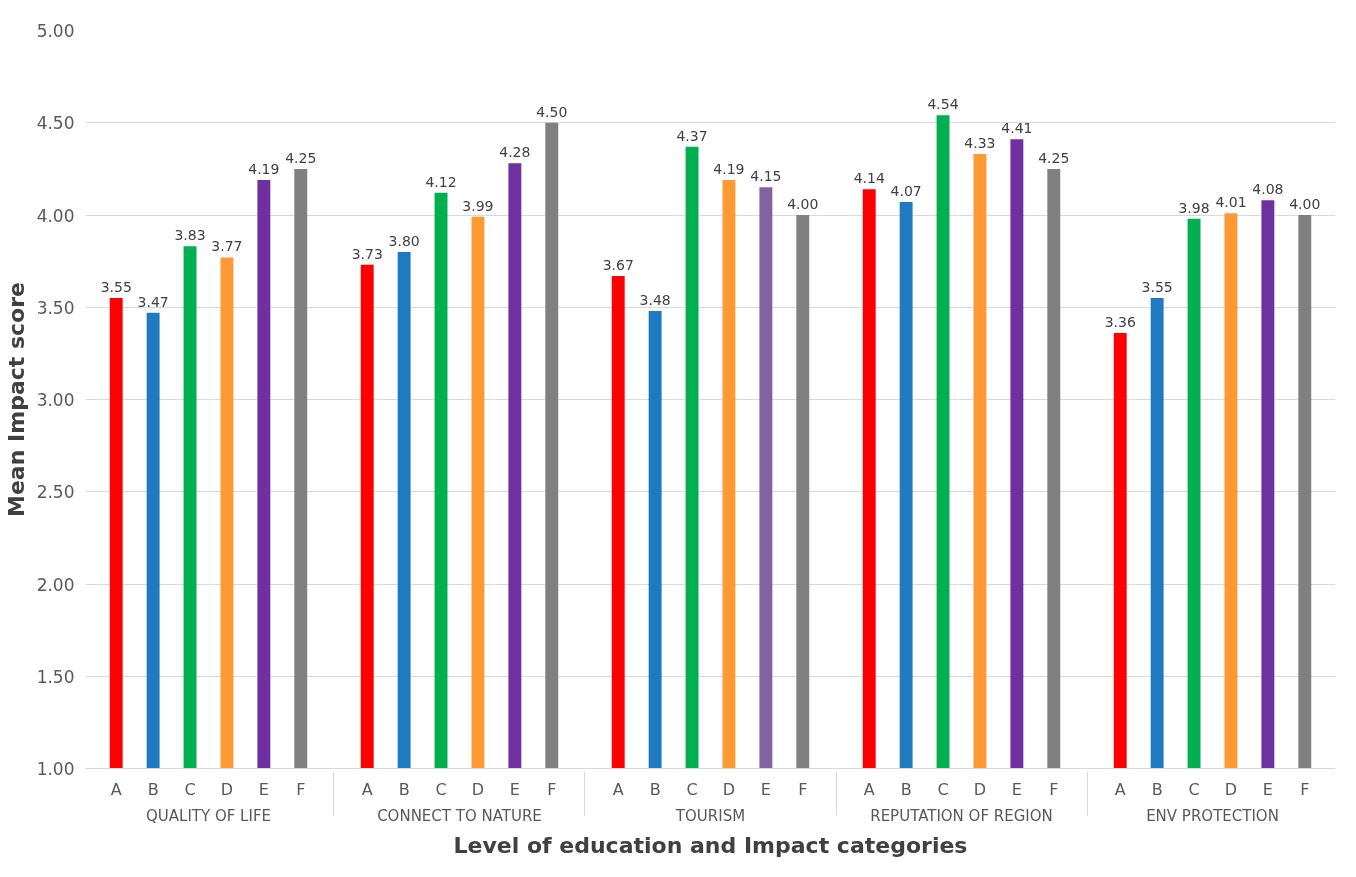 Image resolution: width=1356 pixels, height=877 pixels. What do you see at coordinates (478, 205) in the screenshot?
I see `data-label: 3.99` at bounding box center [478, 205].